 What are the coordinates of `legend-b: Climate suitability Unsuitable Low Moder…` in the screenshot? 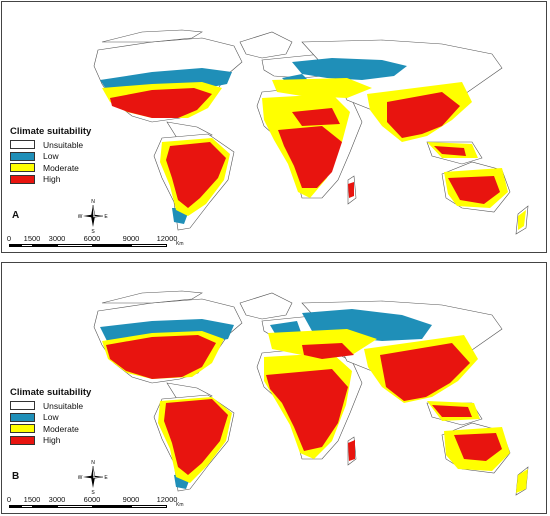 It's located at (50, 417).